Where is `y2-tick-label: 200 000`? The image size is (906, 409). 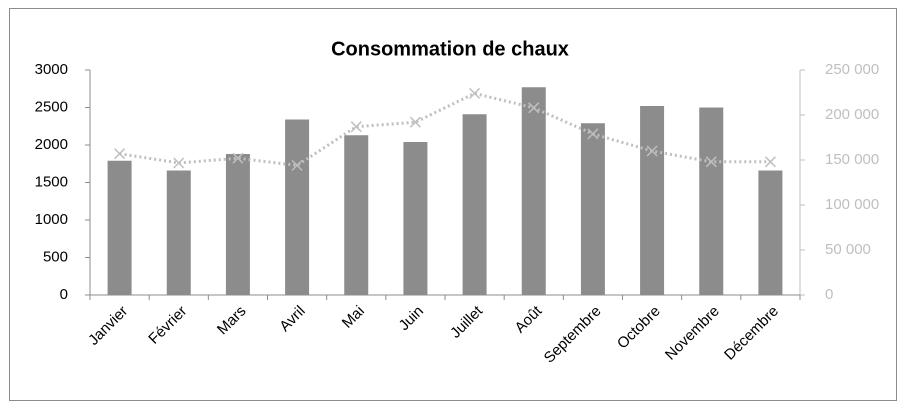
y2-tick-label: 200 000 is located at coordinates (852, 114).